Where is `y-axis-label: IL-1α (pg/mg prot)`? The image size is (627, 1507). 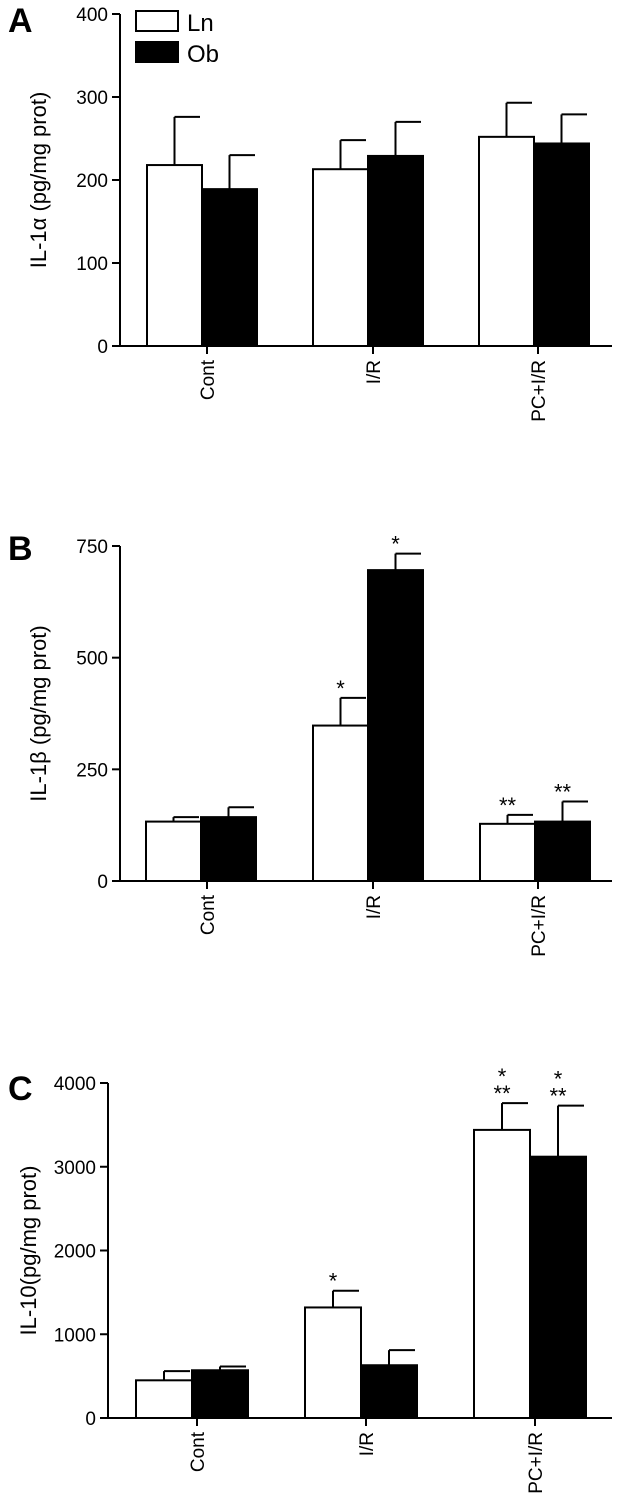 y-axis-label: IL-1α (pg/mg prot) is located at coordinates (38, 180).